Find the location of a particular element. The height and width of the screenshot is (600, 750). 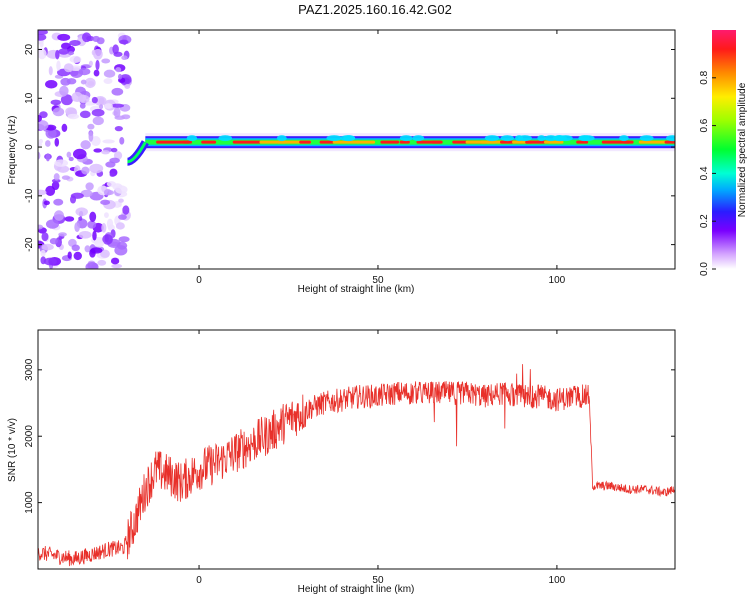

y-tick-label: -10 is located at coordinates (29, 195).